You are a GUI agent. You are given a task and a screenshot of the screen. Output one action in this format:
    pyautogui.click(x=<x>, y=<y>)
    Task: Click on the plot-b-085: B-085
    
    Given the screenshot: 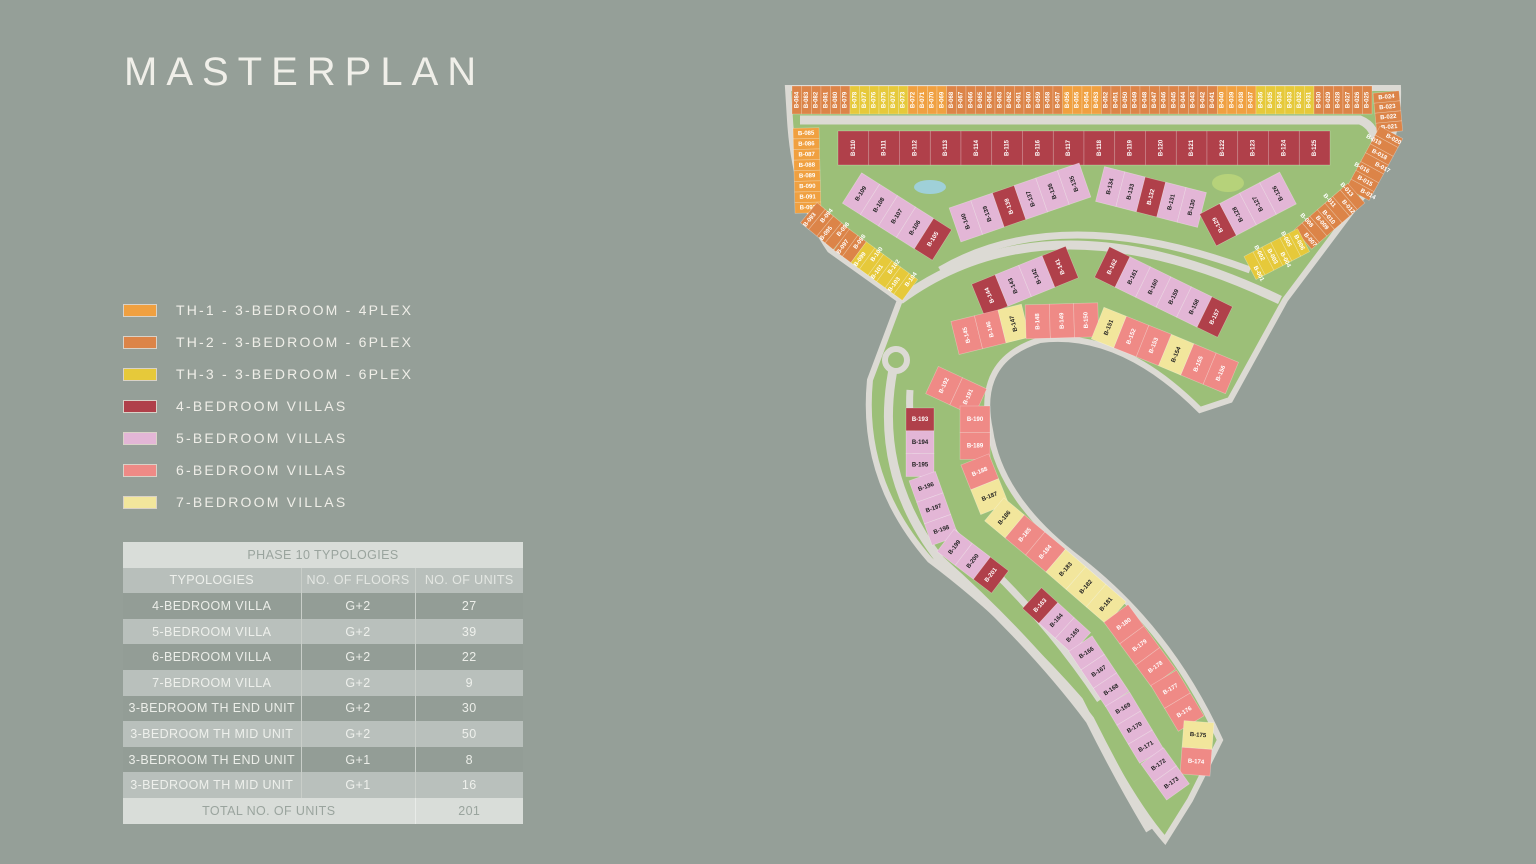 What is the action you would take?
    pyautogui.click(x=806, y=133)
    